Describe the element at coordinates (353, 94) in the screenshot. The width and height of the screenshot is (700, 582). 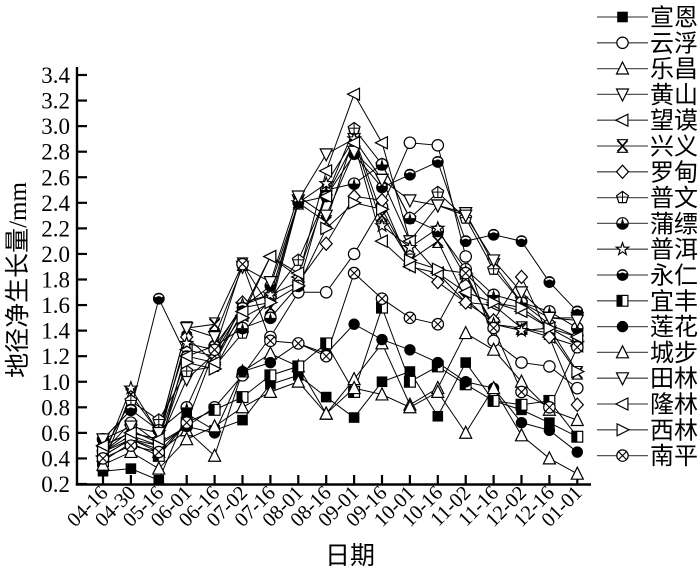
I see `series-4-marker-triangle-left-open` at that location.